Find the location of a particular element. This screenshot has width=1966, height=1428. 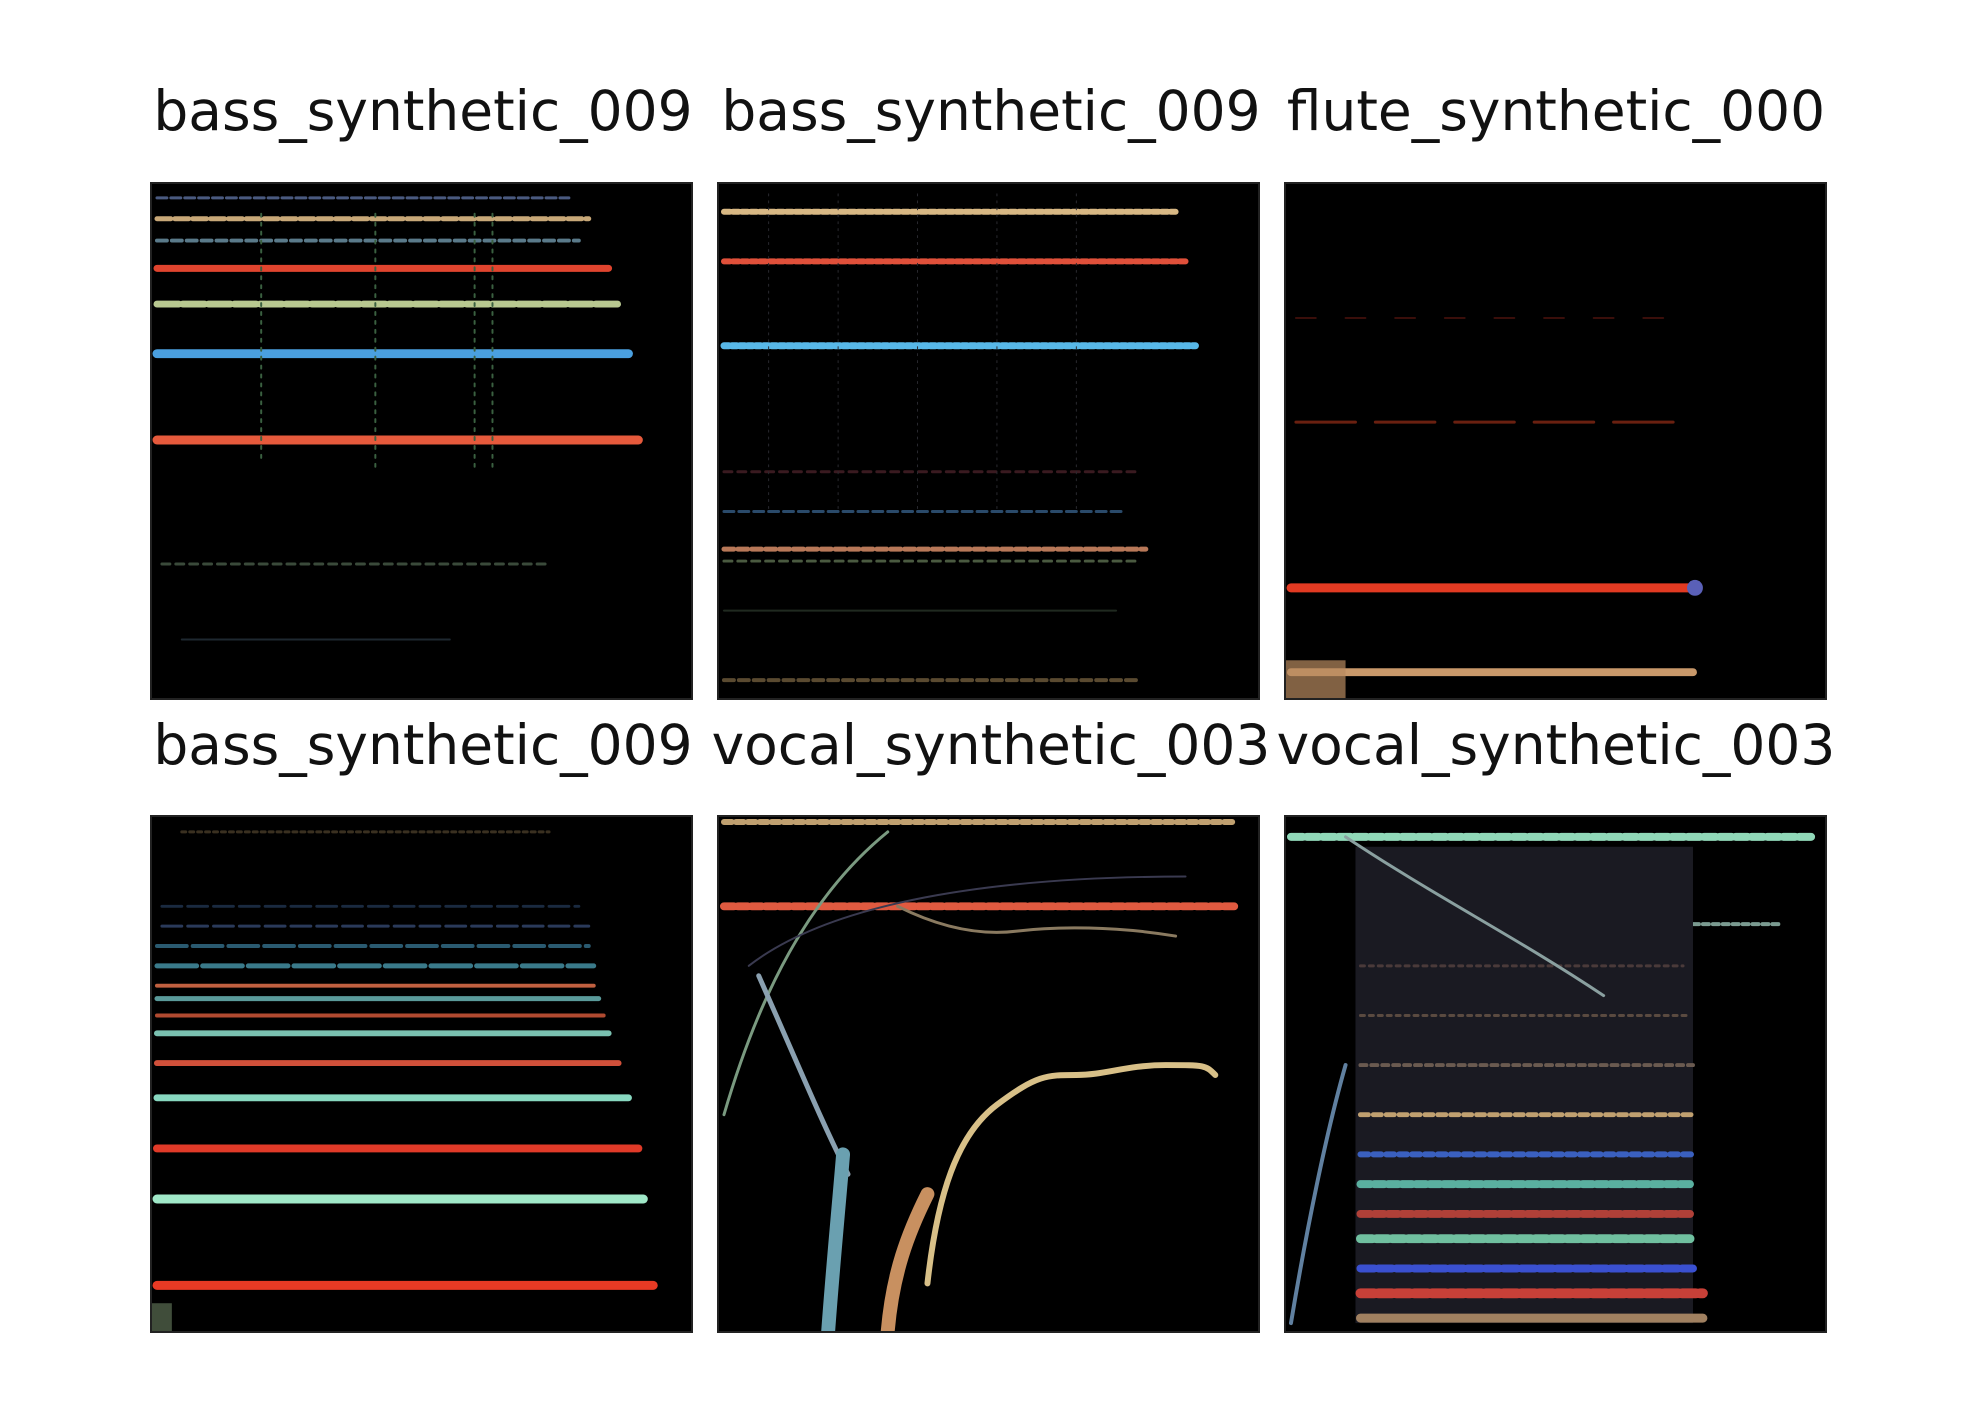

panel-title: flute_synthetic_000 is located at coordinates (1556, 111).